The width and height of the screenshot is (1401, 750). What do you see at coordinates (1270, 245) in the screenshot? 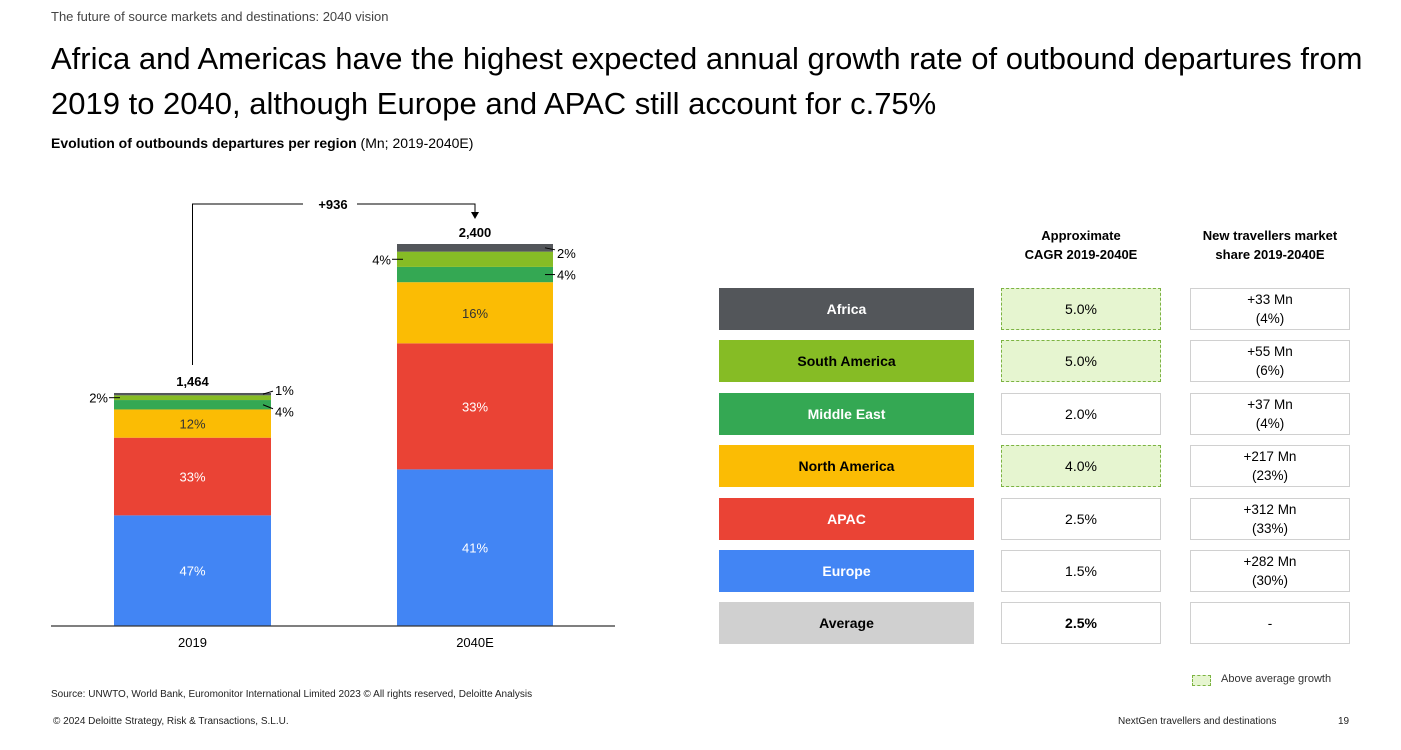
I see `col-header-share: New travellers market share 2019-2040E` at bounding box center [1270, 245].